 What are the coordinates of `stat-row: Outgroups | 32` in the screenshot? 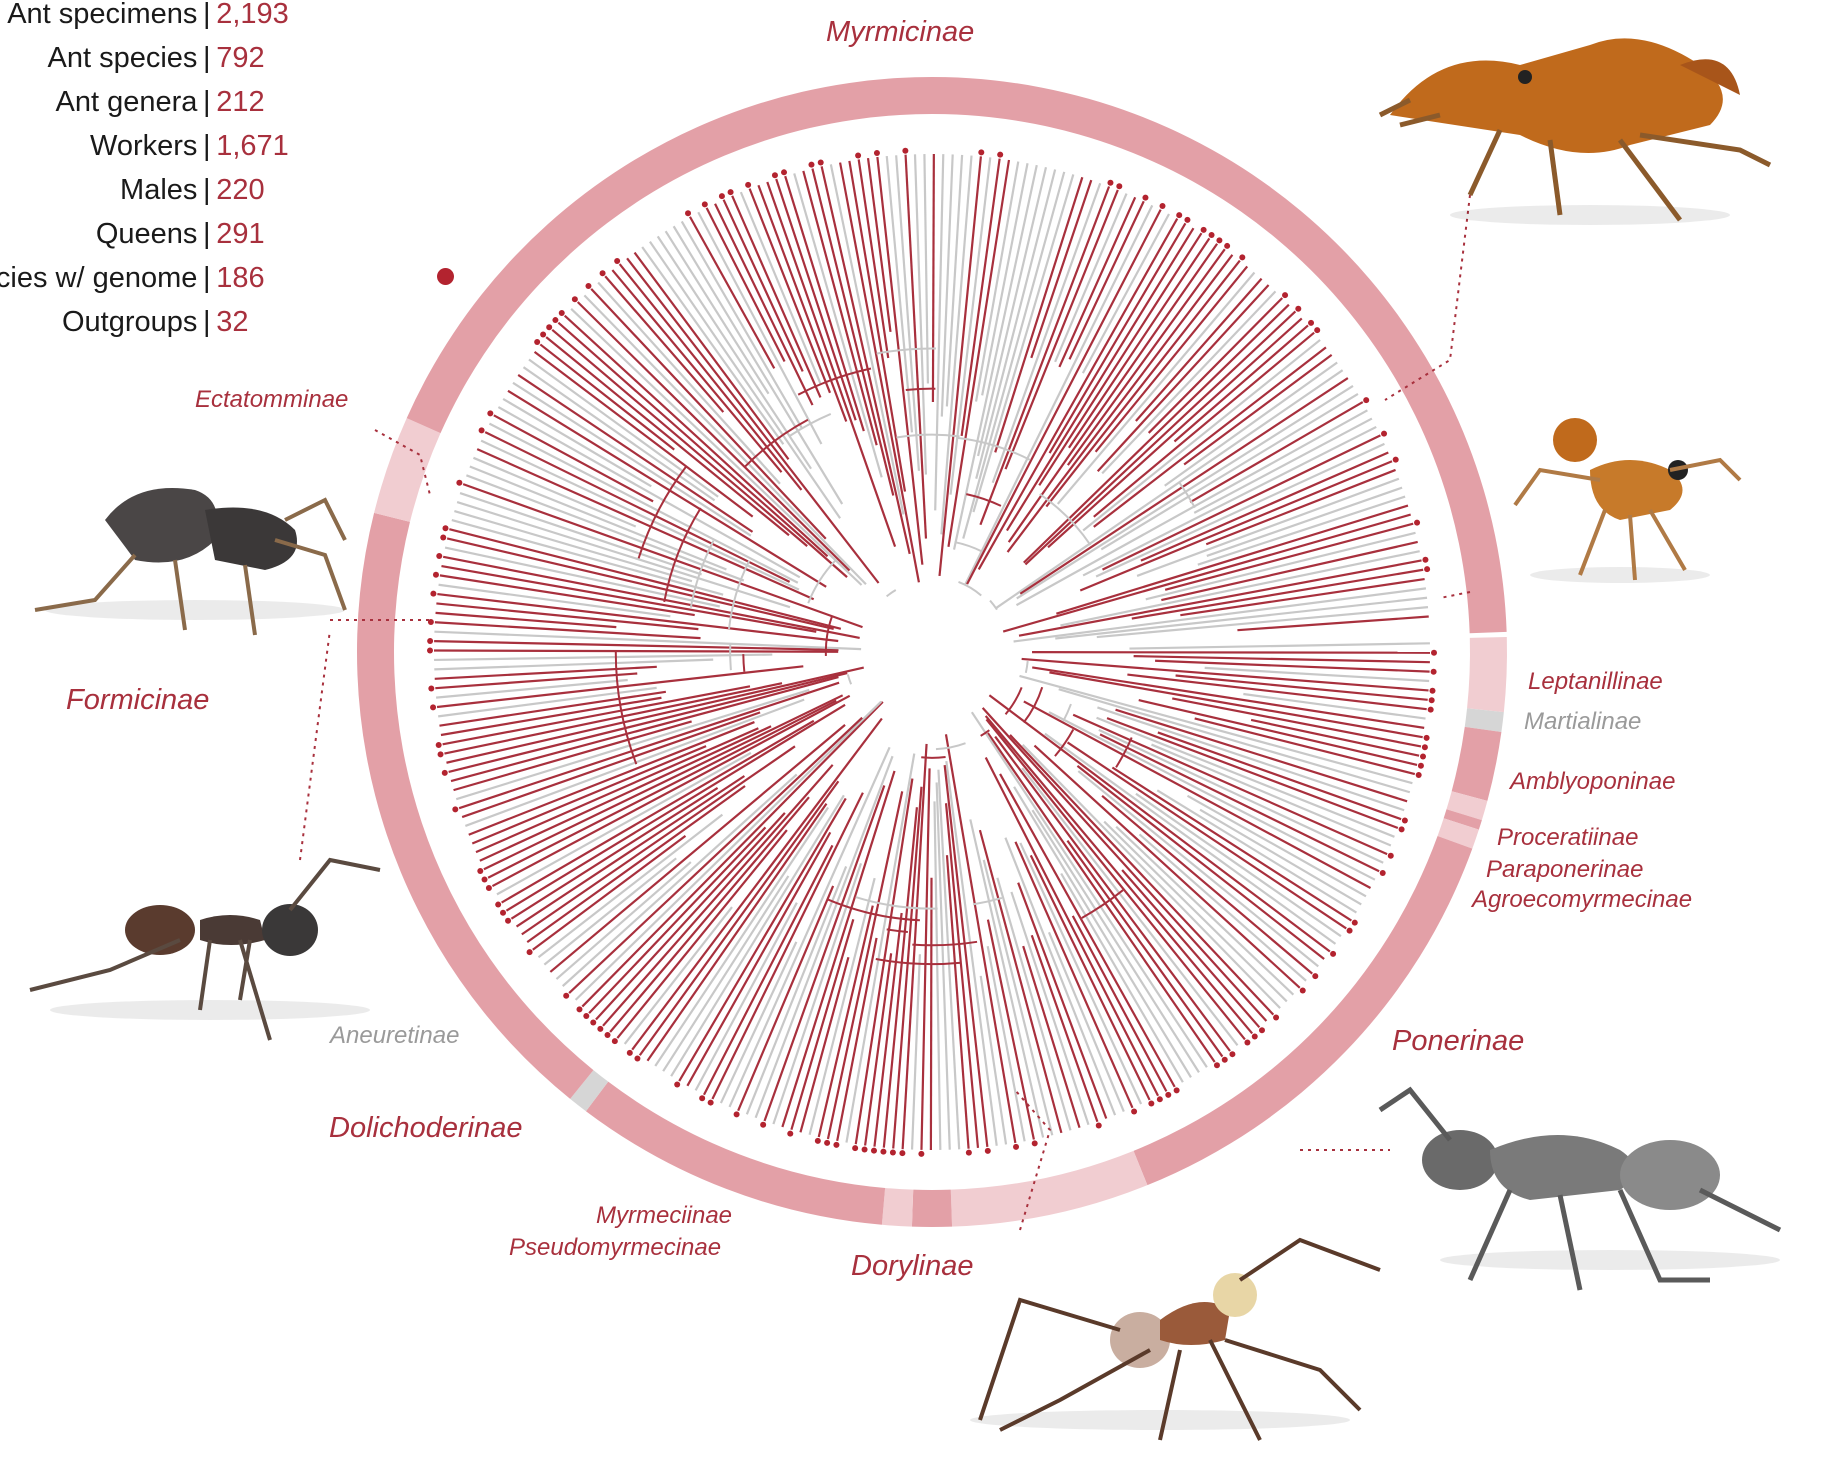 It's located at (235, 322).